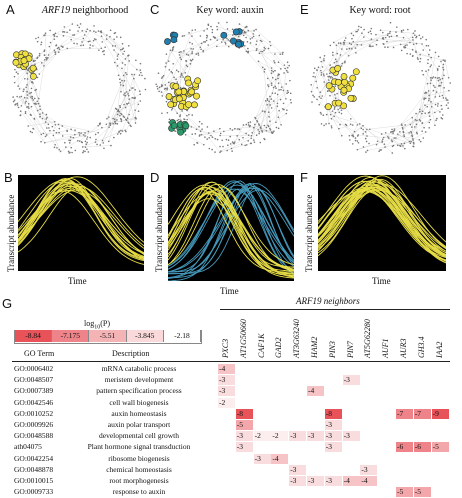  What do you see at coordinates (297, 338) in the screenshot?
I see `gene-header: AT3G63240` at bounding box center [297, 338].